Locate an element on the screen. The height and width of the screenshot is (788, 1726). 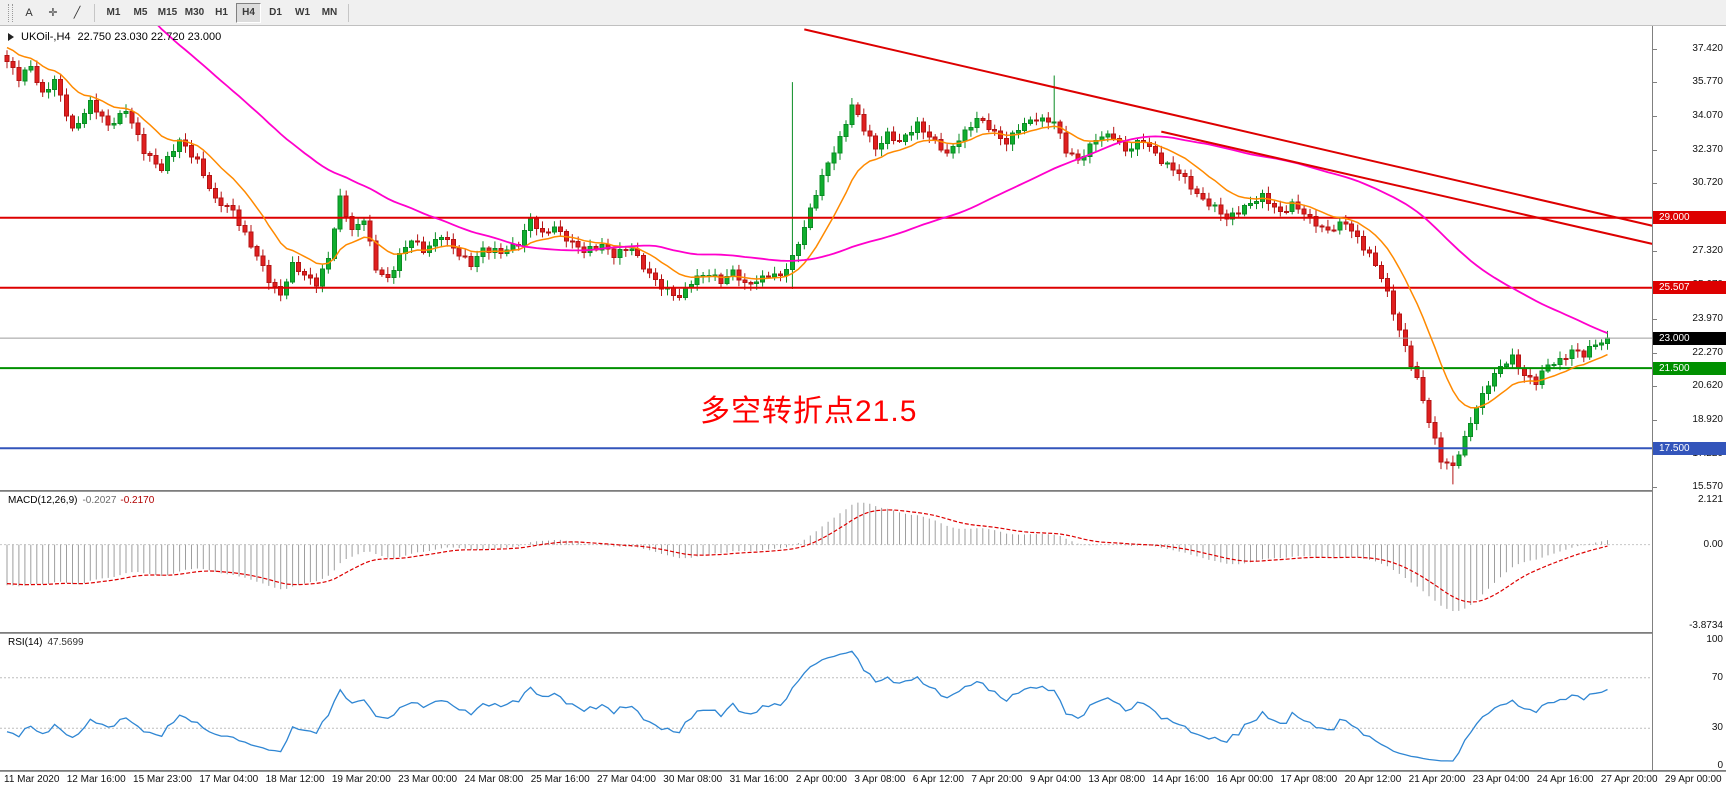
trendline-tool-button: ╱ is located at coordinates (77, 13).